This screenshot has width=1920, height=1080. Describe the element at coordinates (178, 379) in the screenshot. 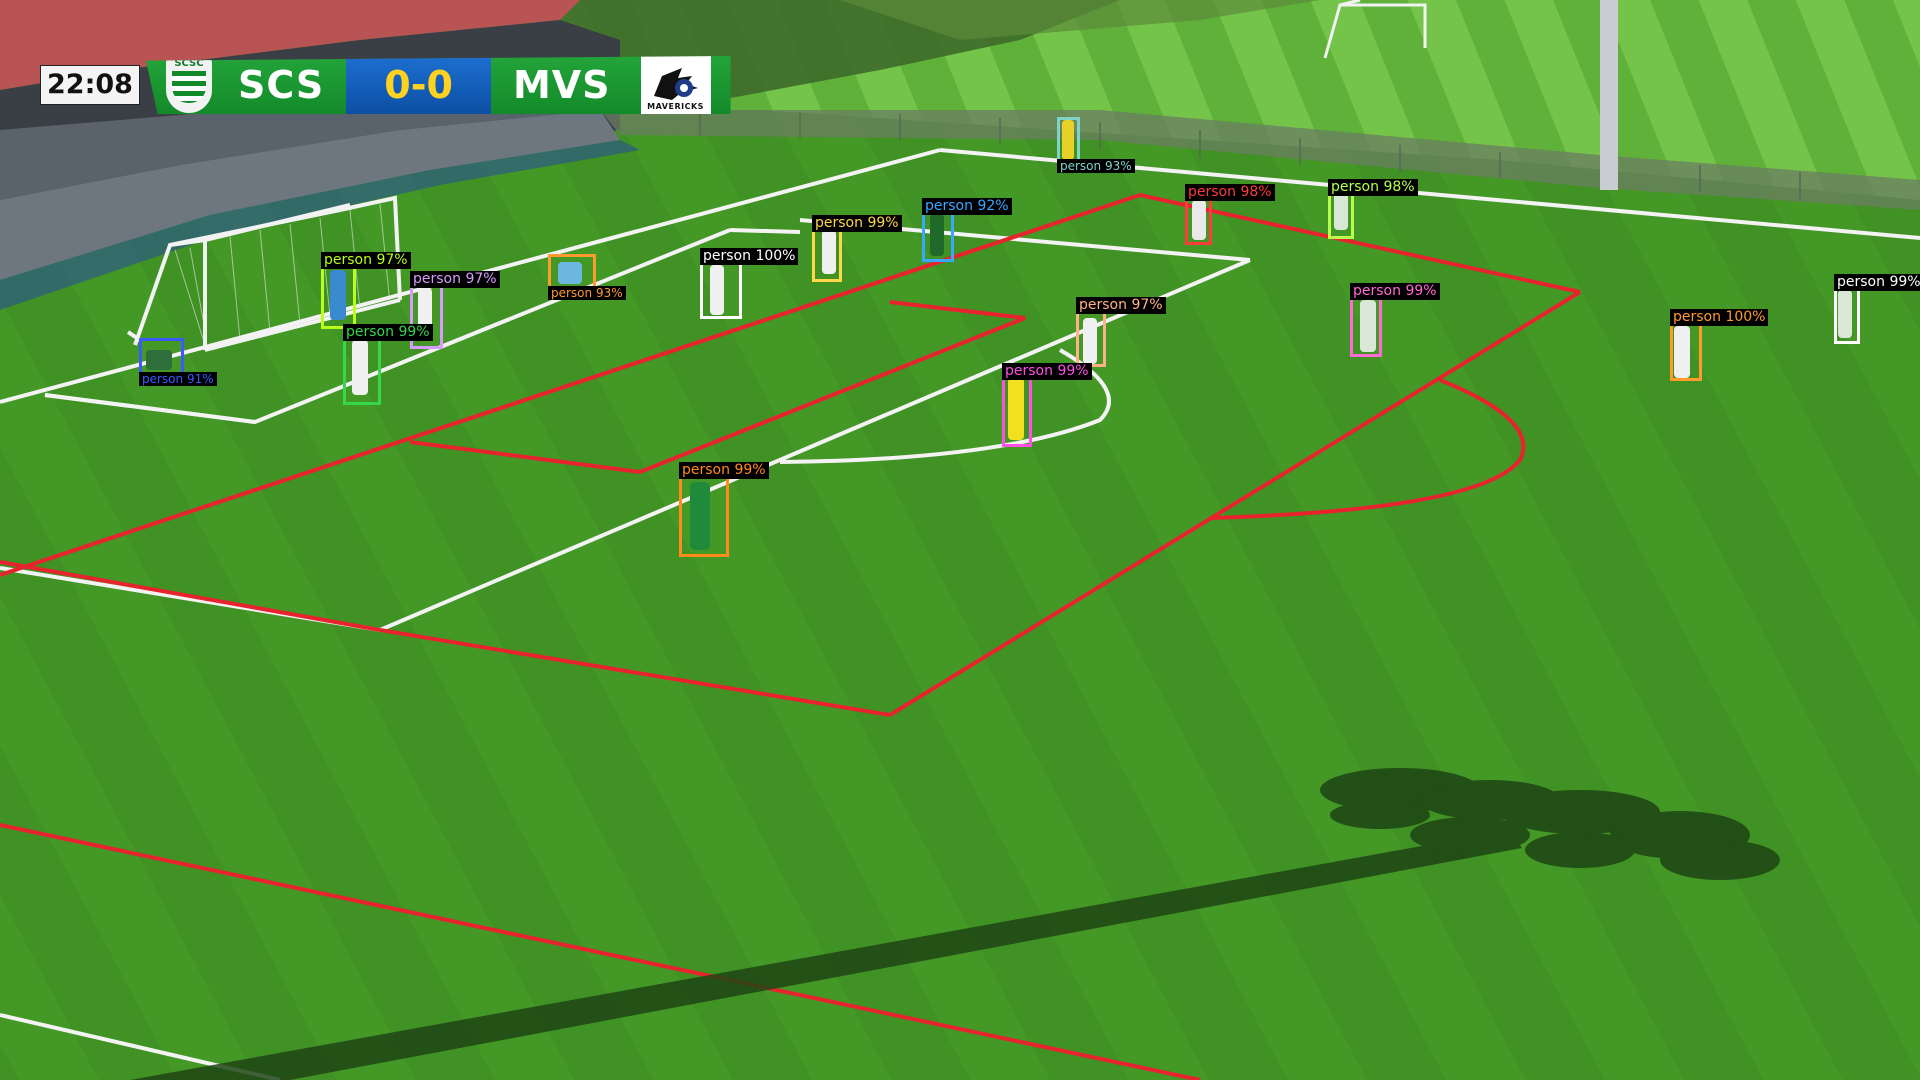

I see `detection-label: person 91%` at that location.